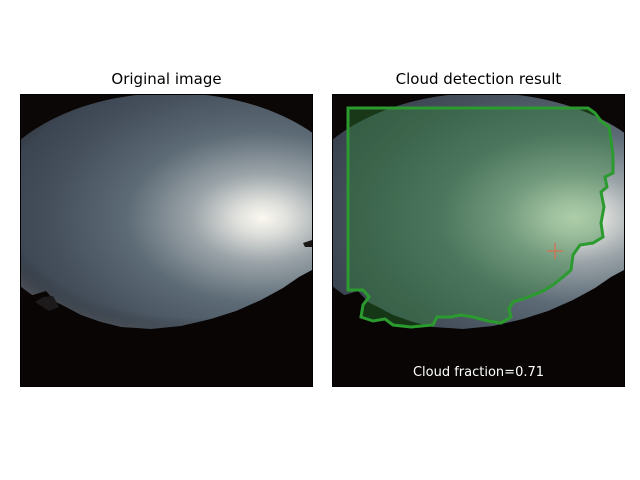 The height and width of the screenshot is (480, 640). I want to click on cloud-fraction-label: Cloud fraction=0.71, so click(478, 372).